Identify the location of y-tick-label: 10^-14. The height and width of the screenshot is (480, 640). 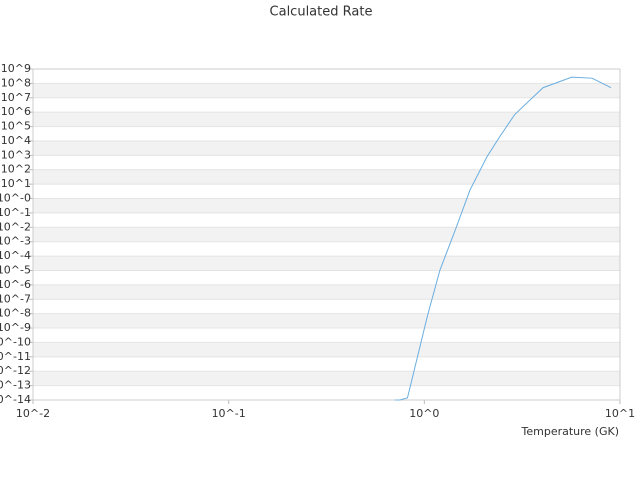
(15, 399).